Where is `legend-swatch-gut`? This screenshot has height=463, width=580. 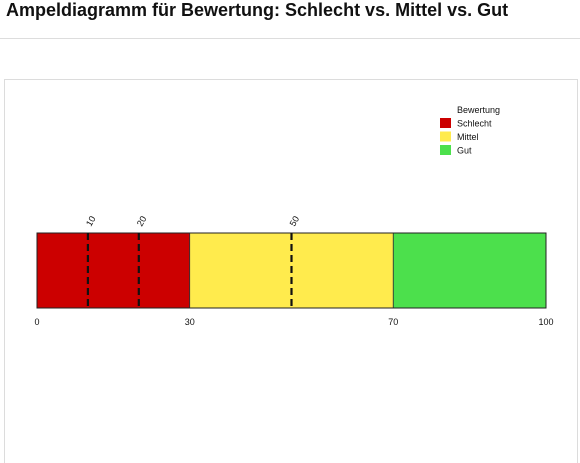
legend-swatch-gut is located at coordinates (445, 150).